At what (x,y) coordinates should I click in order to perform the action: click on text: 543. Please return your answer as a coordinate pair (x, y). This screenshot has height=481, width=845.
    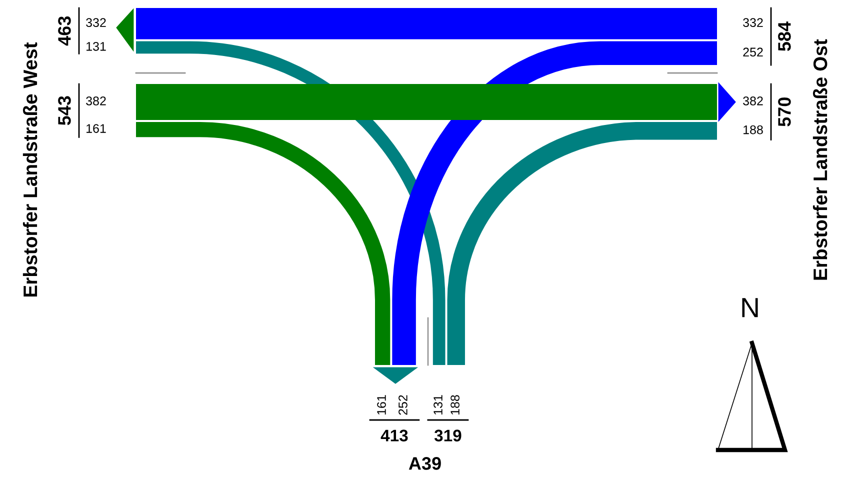
    Looking at the image, I should click on (64, 111).